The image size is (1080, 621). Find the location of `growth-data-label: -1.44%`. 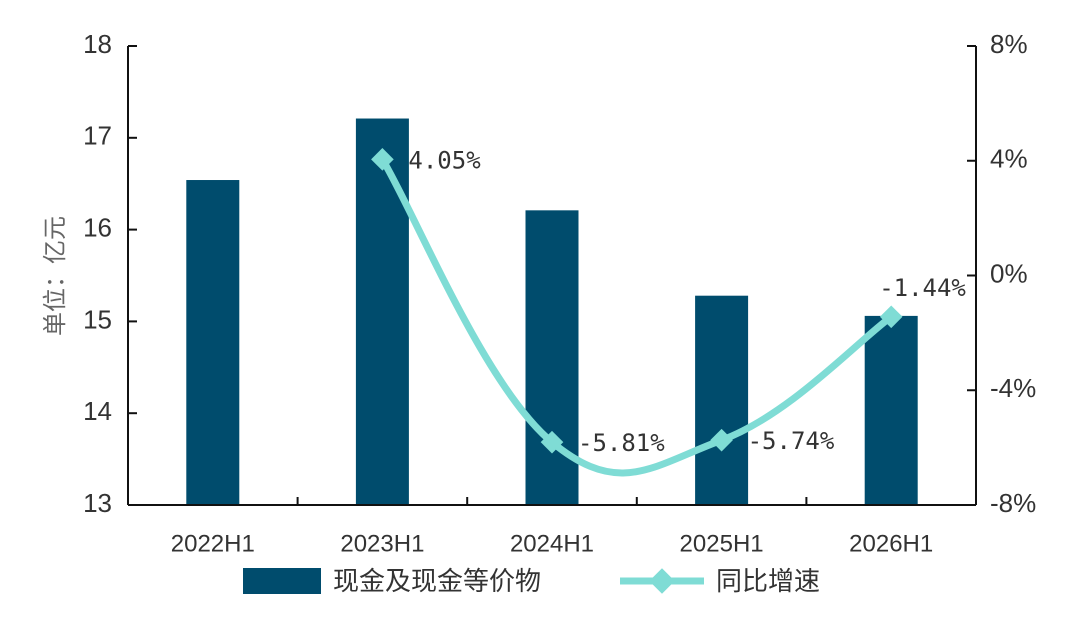

growth-data-label: -1.44% is located at coordinates (922, 288).